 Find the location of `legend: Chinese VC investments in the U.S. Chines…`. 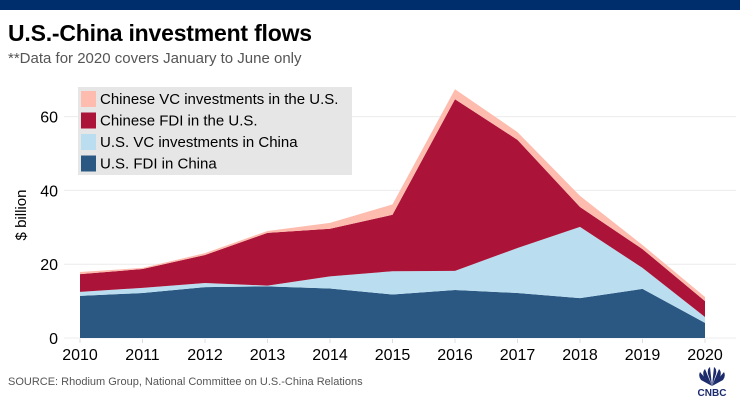

legend: Chinese VC investments in the U.S. Chines… is located at coordinates (215, 131).